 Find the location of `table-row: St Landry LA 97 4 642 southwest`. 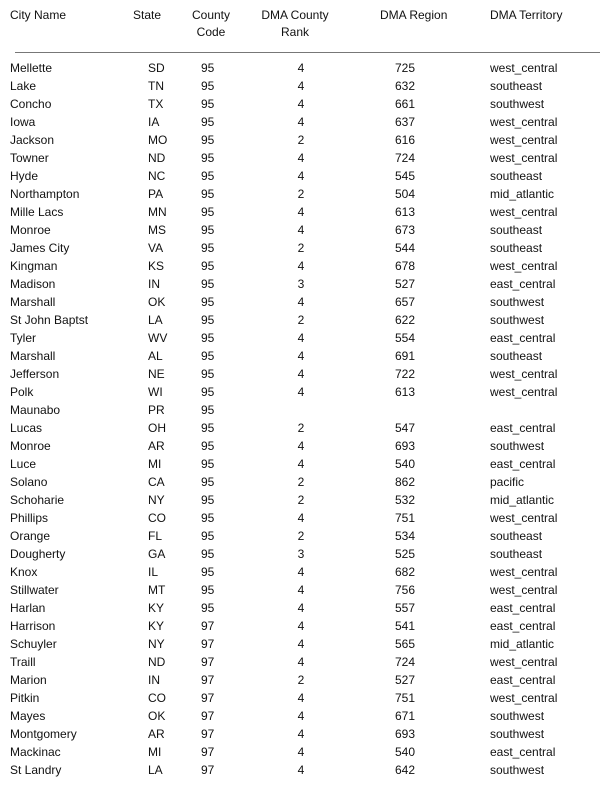

table-row: St Landry LA 97 4 642 southwest is located at coordinates (300, 770).